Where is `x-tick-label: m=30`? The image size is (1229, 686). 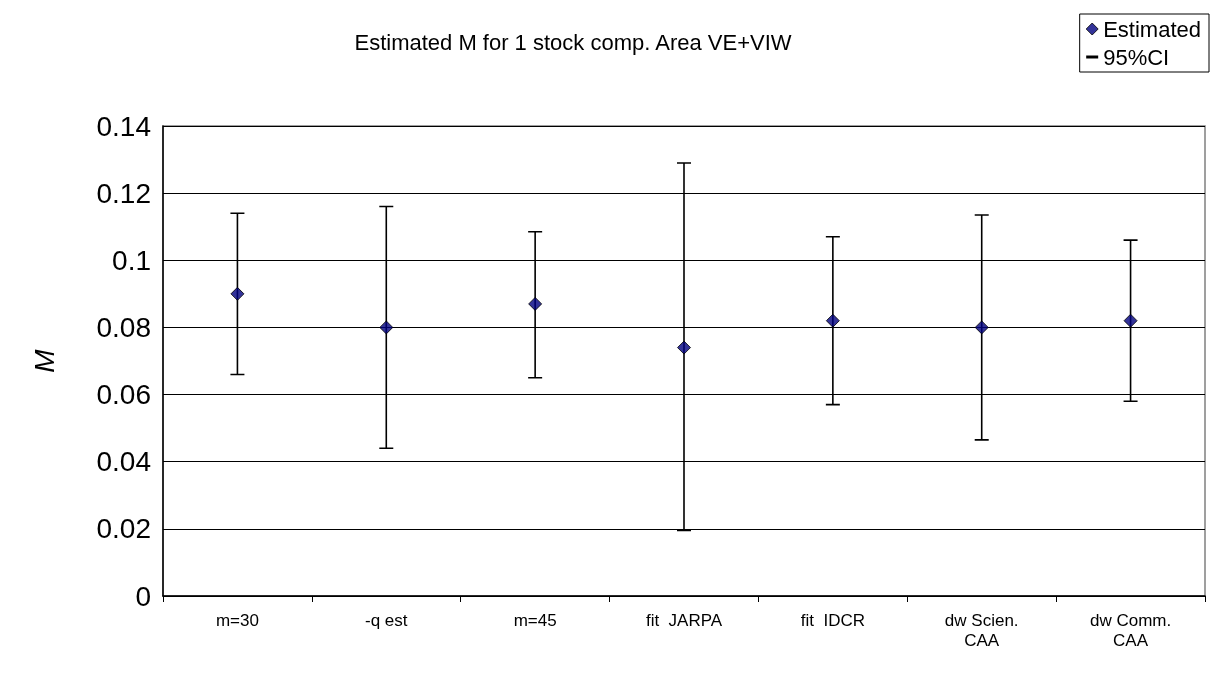
x-tick-label: m=30 is located at coordinates (237, 620).